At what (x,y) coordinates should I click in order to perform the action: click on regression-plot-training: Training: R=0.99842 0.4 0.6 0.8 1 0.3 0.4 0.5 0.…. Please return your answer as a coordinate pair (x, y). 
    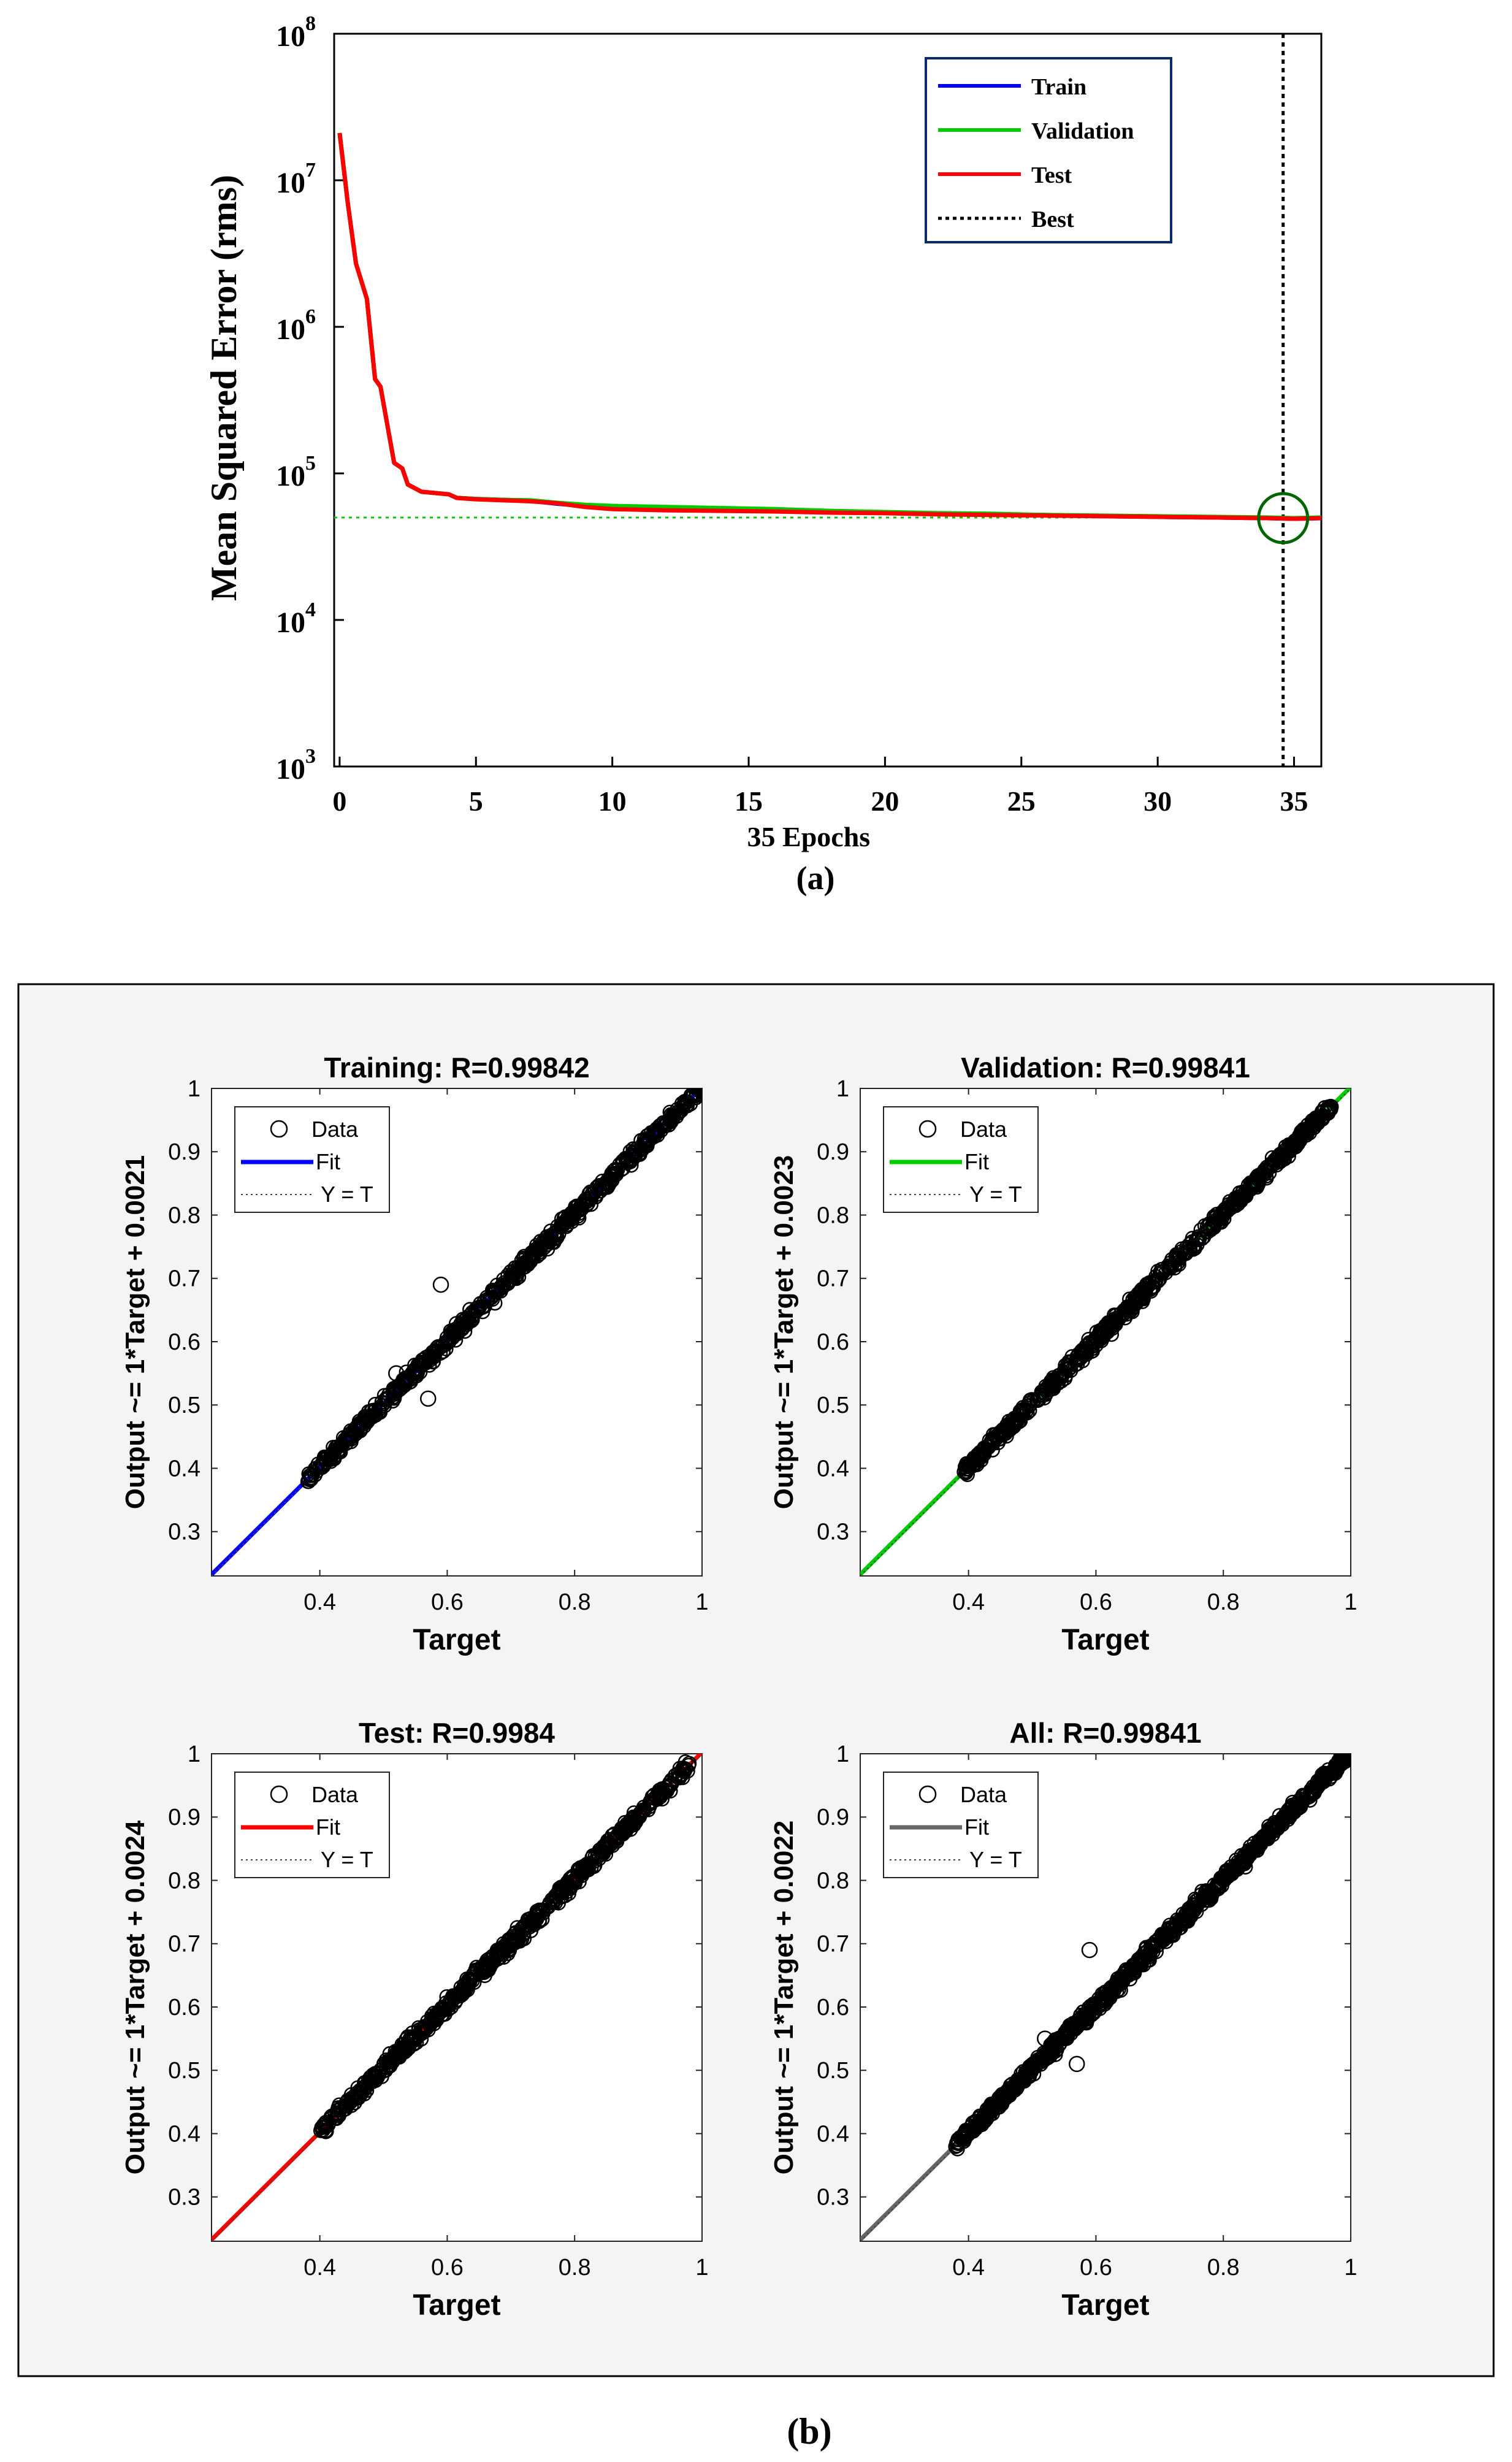
    Looking at the image, I should click on (415, 1354).